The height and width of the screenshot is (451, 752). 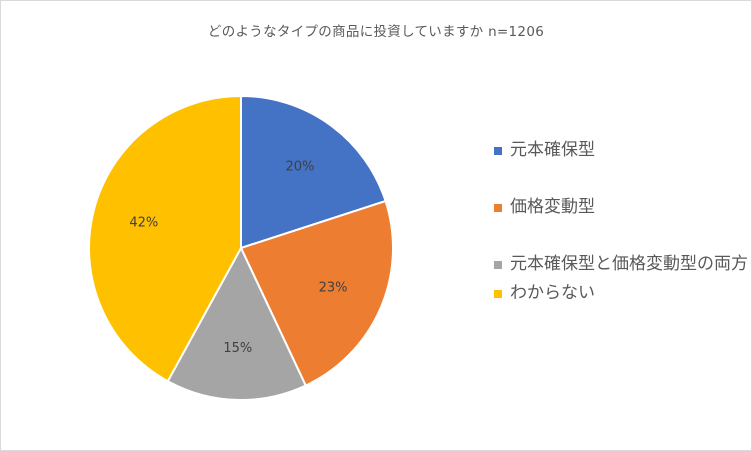 I want to click on legend-item-both: 元本確保型と価格変動型の両方, so click(x=621, y=264).